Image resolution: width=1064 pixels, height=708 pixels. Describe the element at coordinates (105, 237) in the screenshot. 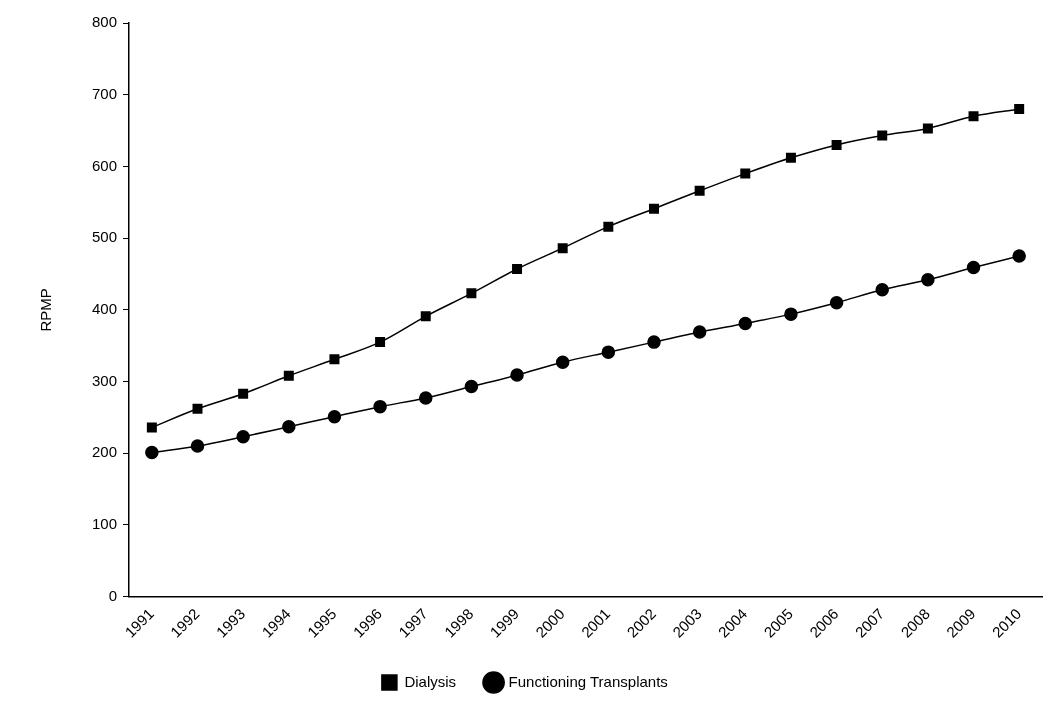

I see `y-tick-label: 500` at that location.